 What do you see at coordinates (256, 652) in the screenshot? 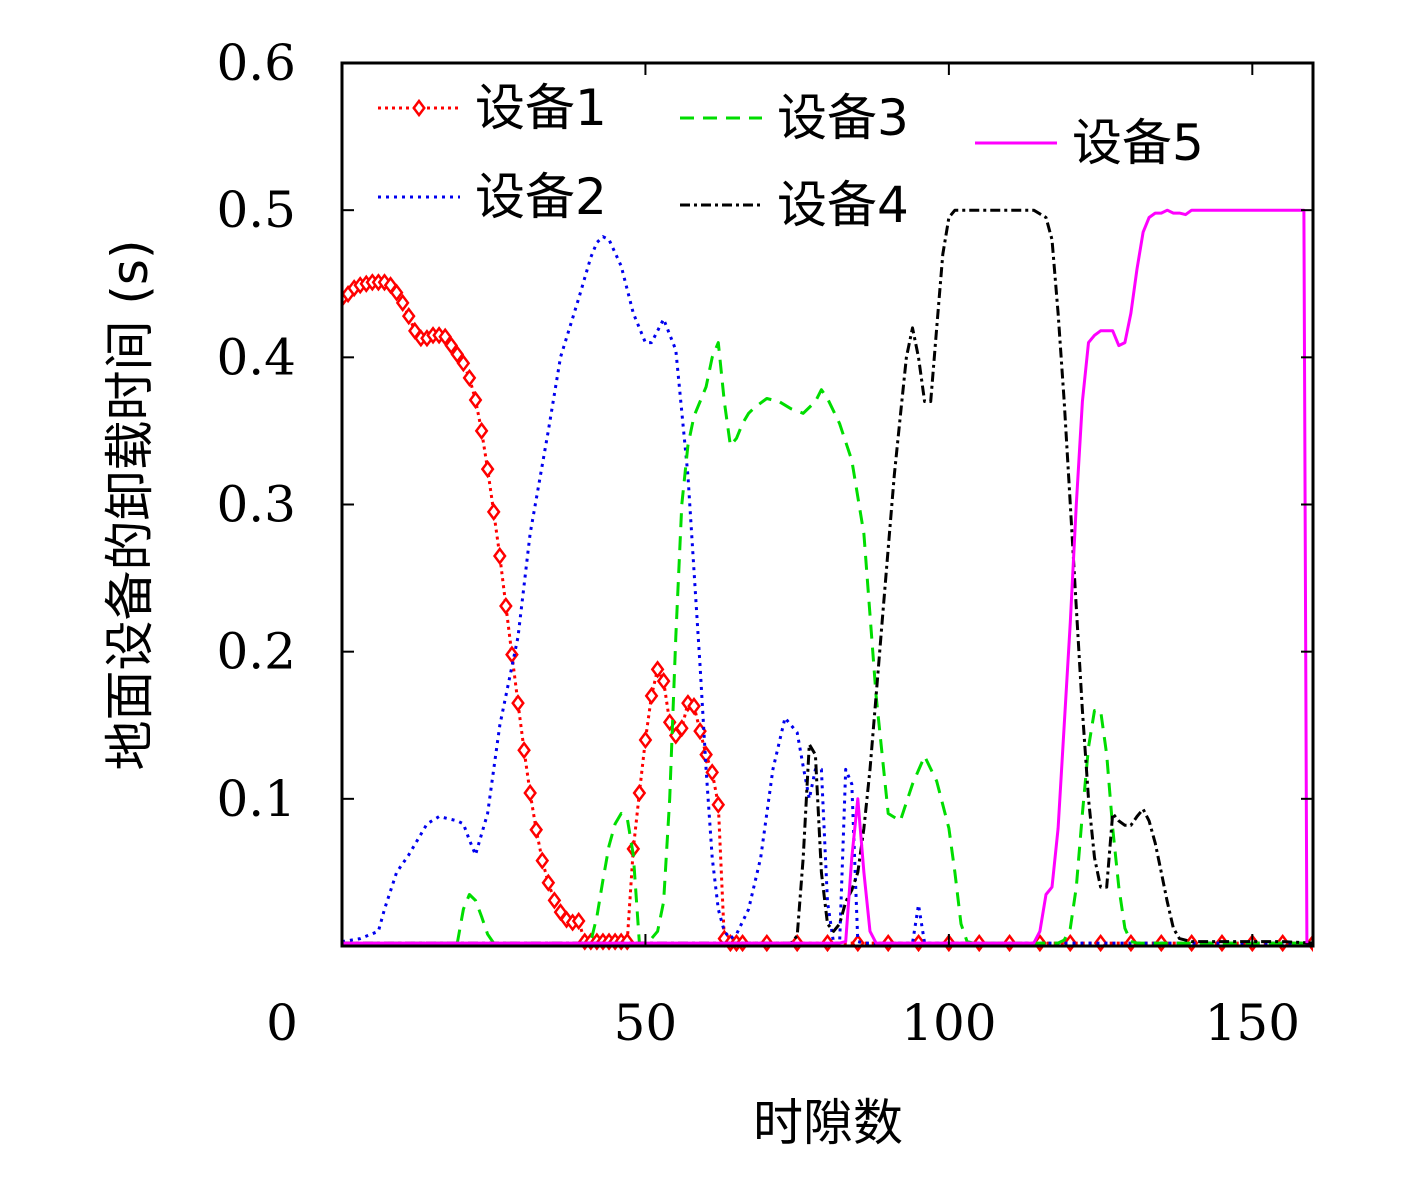
I see `y-tick-label: 0.2` at bounding box center [256, 652].